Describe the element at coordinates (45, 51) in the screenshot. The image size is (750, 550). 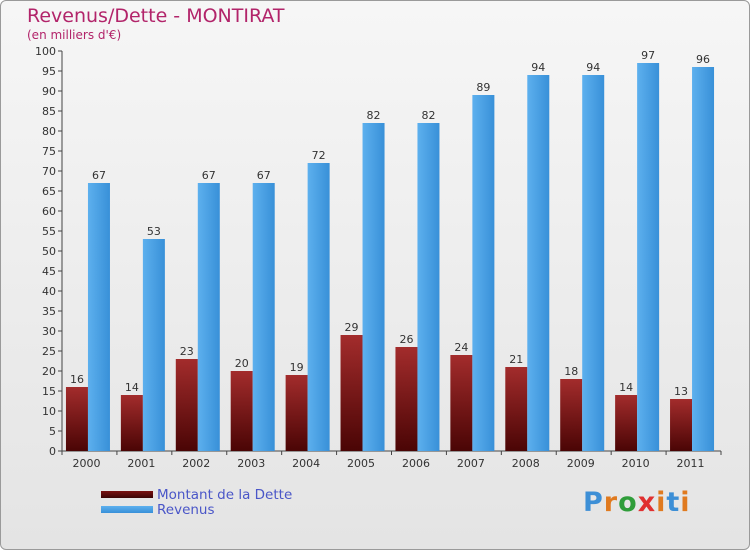
I see `y-tick-label: 100` at that location.